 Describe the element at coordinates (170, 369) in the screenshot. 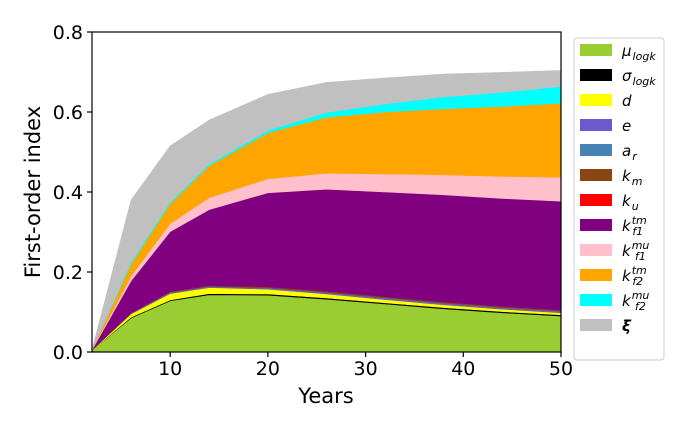

I see `x-tick-label: 10` at that location.